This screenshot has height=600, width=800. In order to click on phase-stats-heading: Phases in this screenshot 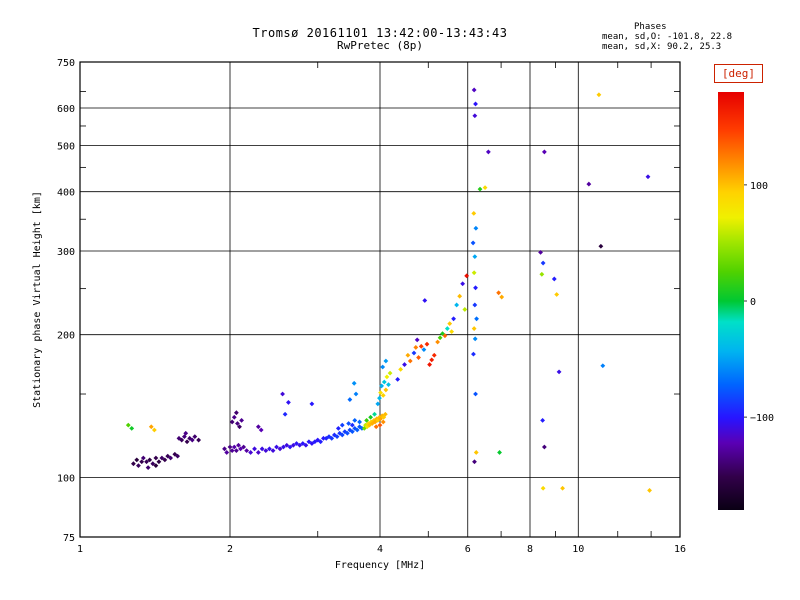, I will do `click(650, 27)`.